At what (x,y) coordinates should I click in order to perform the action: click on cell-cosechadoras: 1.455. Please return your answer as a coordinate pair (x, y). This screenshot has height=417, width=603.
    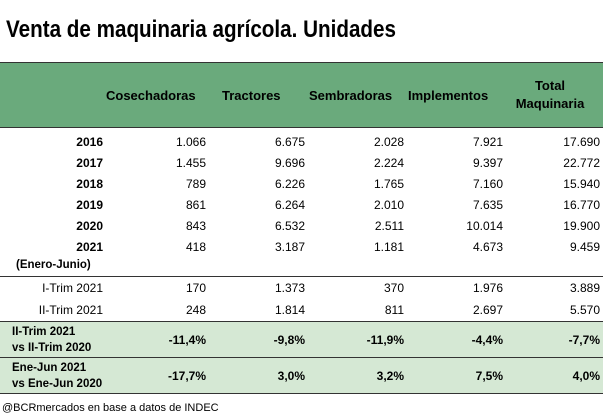
    Looking at the image, I should click on (190, 162).